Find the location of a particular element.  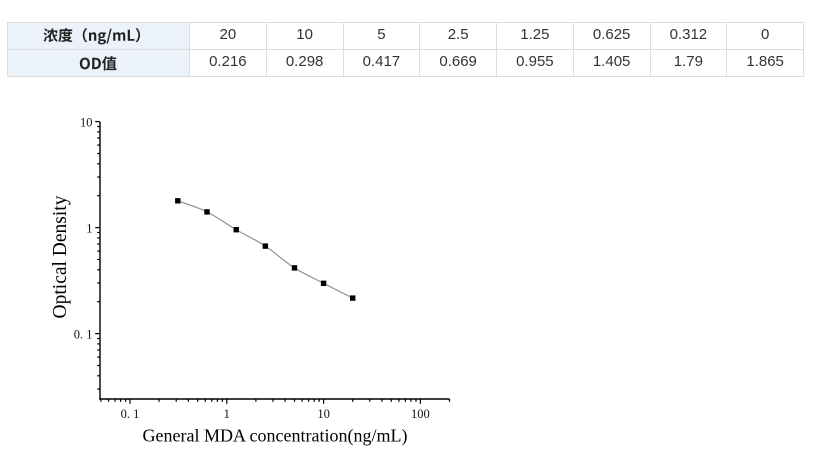

svg-text:General MDA concentration(ng/m: General MDA concentration(ng/mL) is located at coordinates (275, 436).